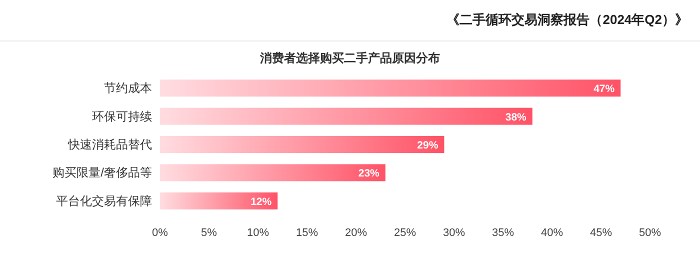 Image resolution: width=700 pixels, height=271 pixels. I want to click on data-label: 29%, so click(428, 146).